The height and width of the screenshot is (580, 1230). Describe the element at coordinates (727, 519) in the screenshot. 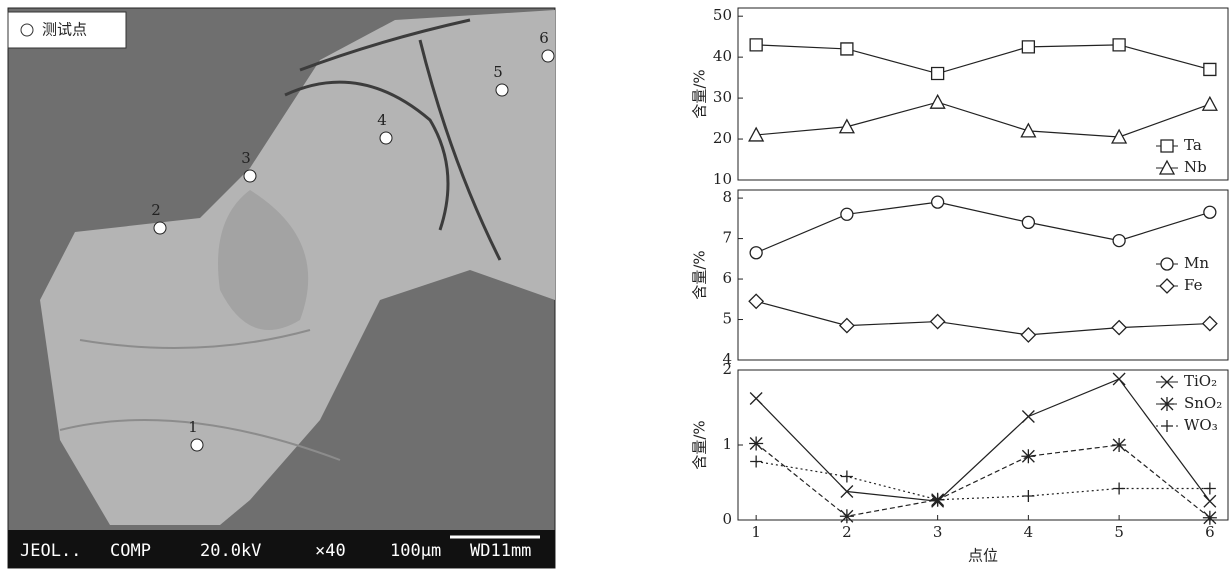

I see `y-tick-label: 0` at that location.